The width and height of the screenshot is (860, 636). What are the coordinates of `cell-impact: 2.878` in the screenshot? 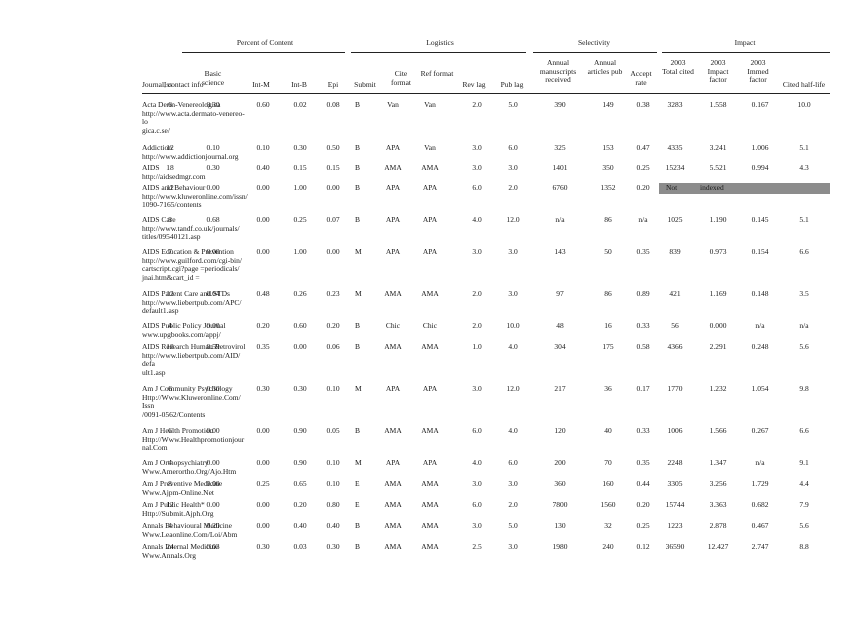 It's located at (718, 525).